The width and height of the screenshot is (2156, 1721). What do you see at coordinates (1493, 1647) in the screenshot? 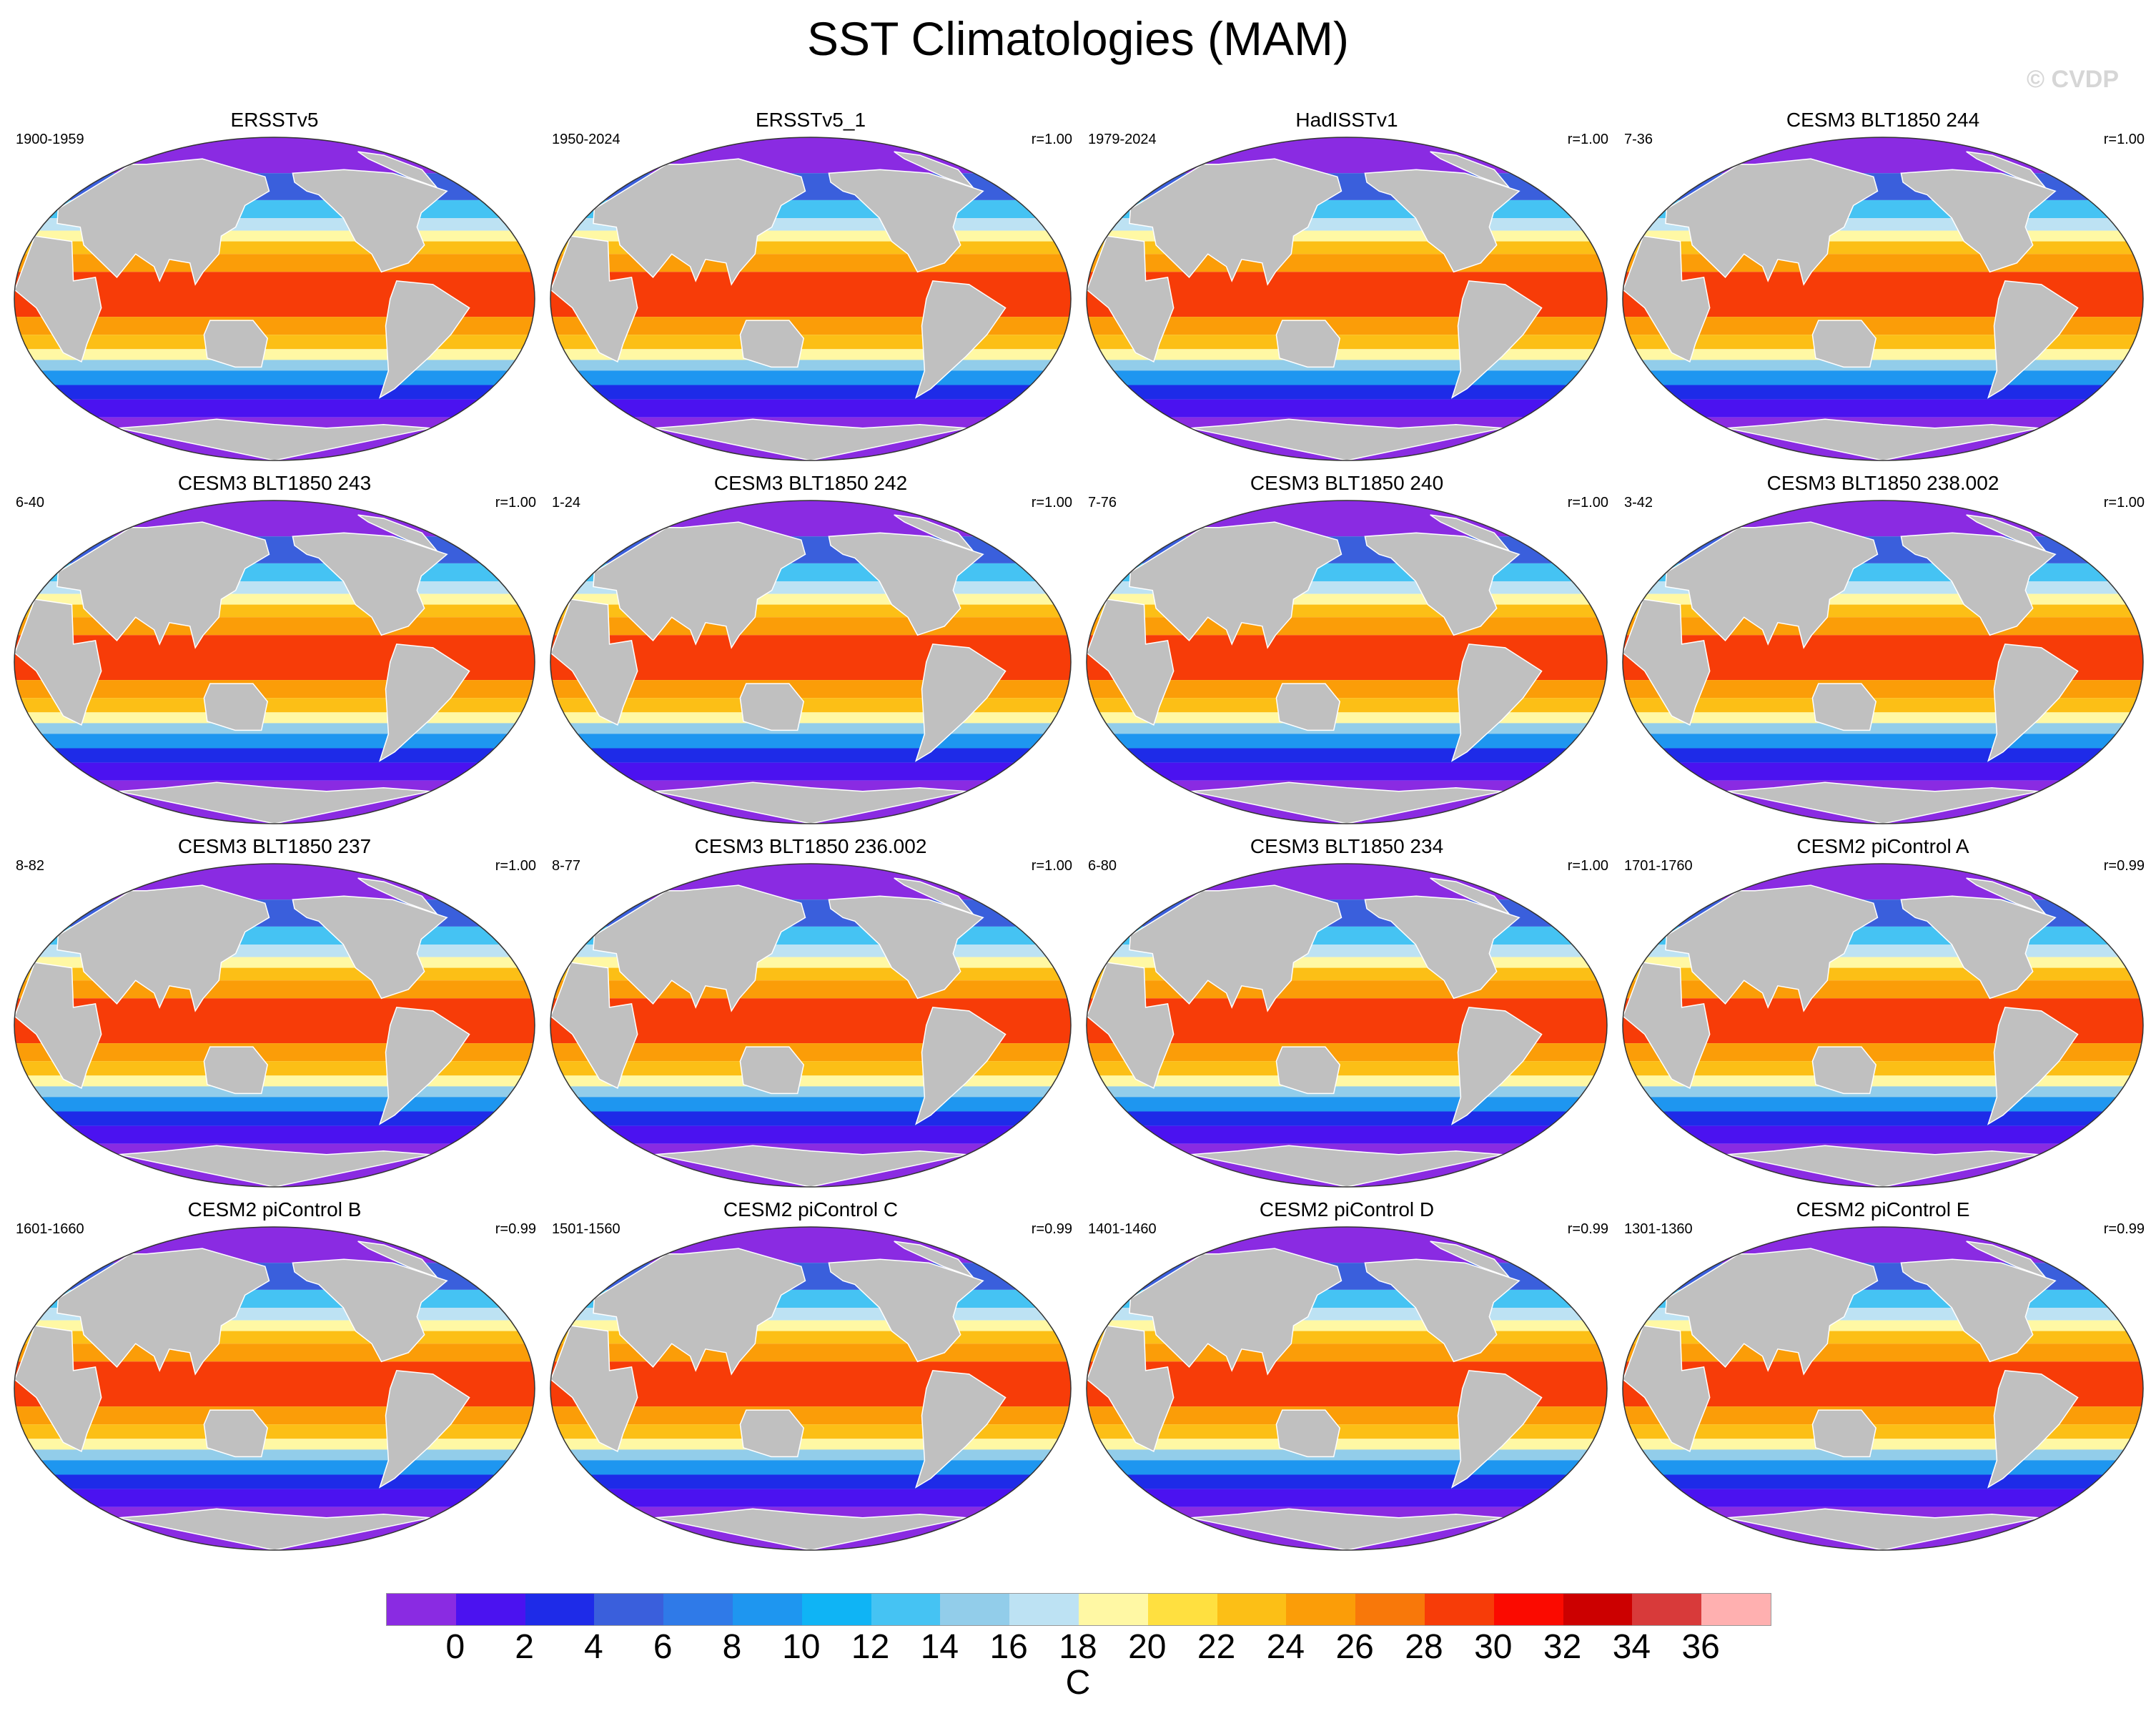
I see `colorbar-tick-label: 30` at bounding box center [1493, 1647].